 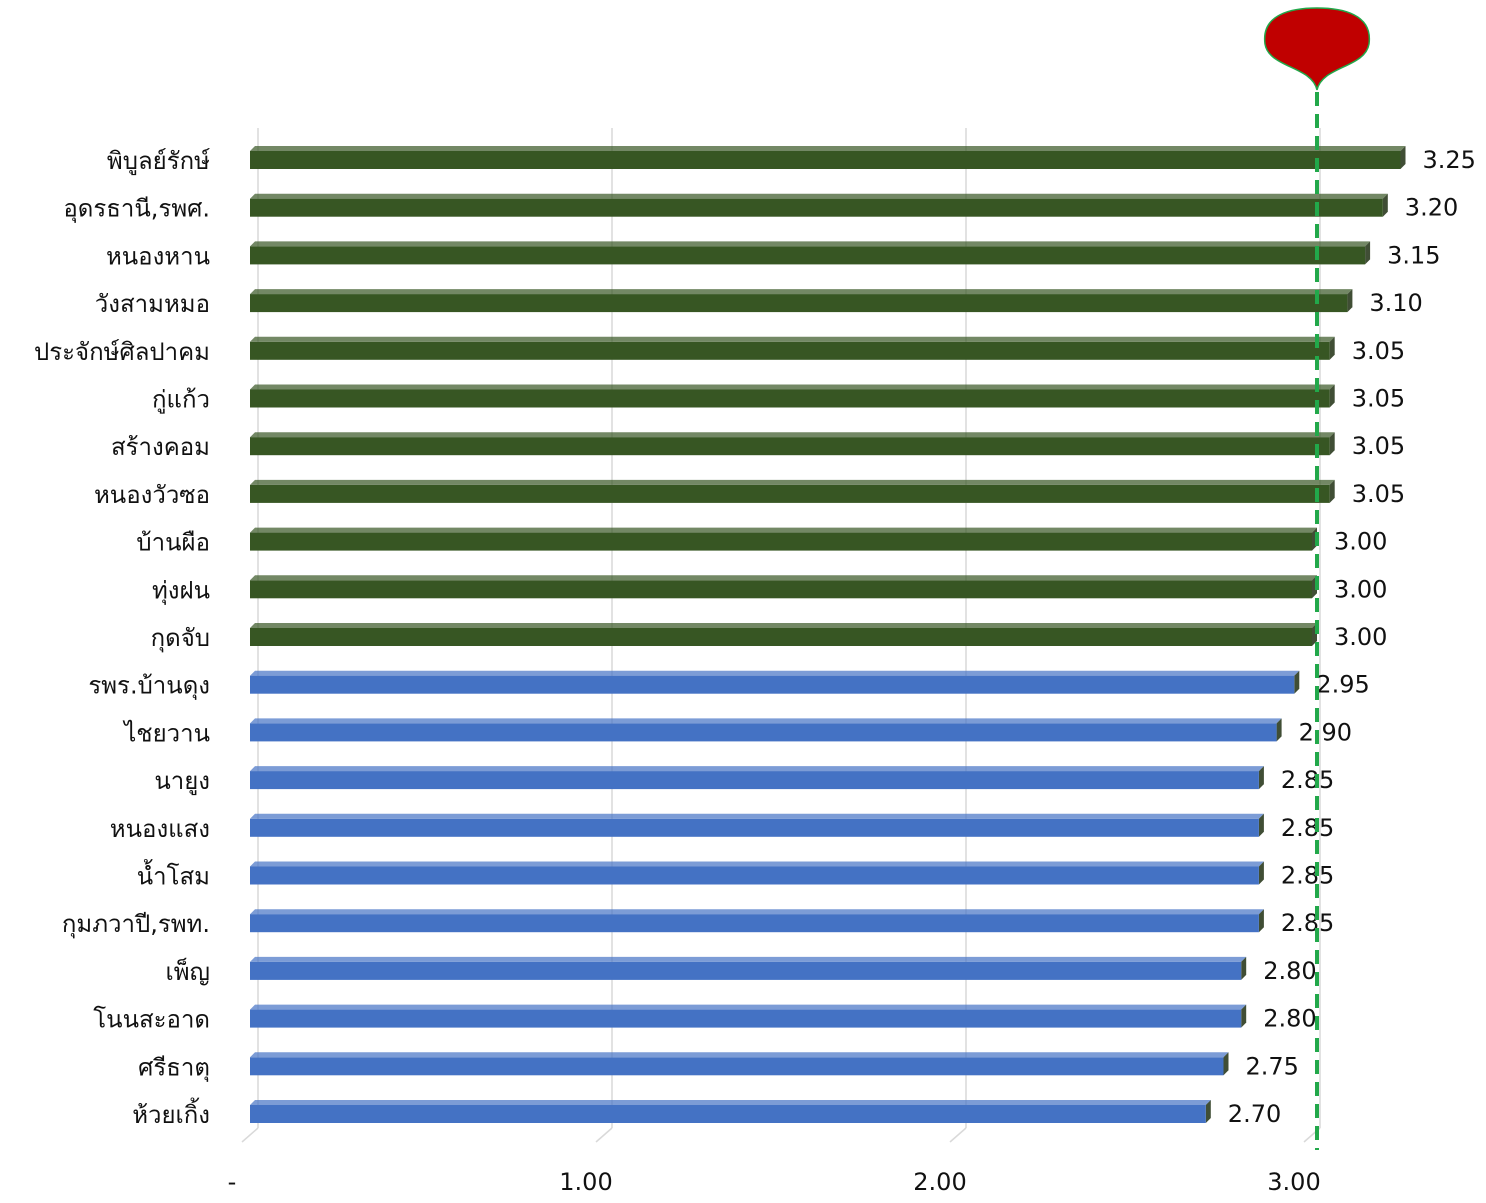 What do you see at coordinates (182, 781) in the screenshot?
I see `category-label: นายูง` at bounding box center [182, 781].